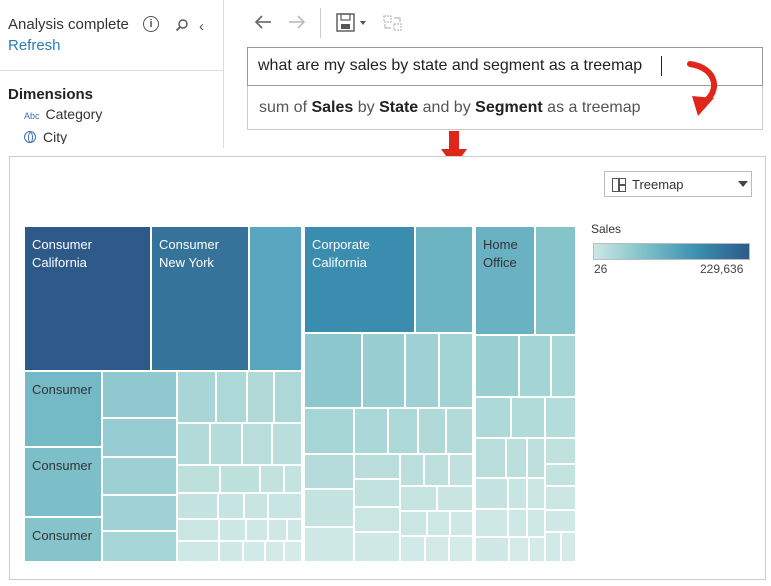  What do you see at coordinates (297, 22) in the screenshot?
I see `forward-arrow-icon` at bounding box center [297, 22].